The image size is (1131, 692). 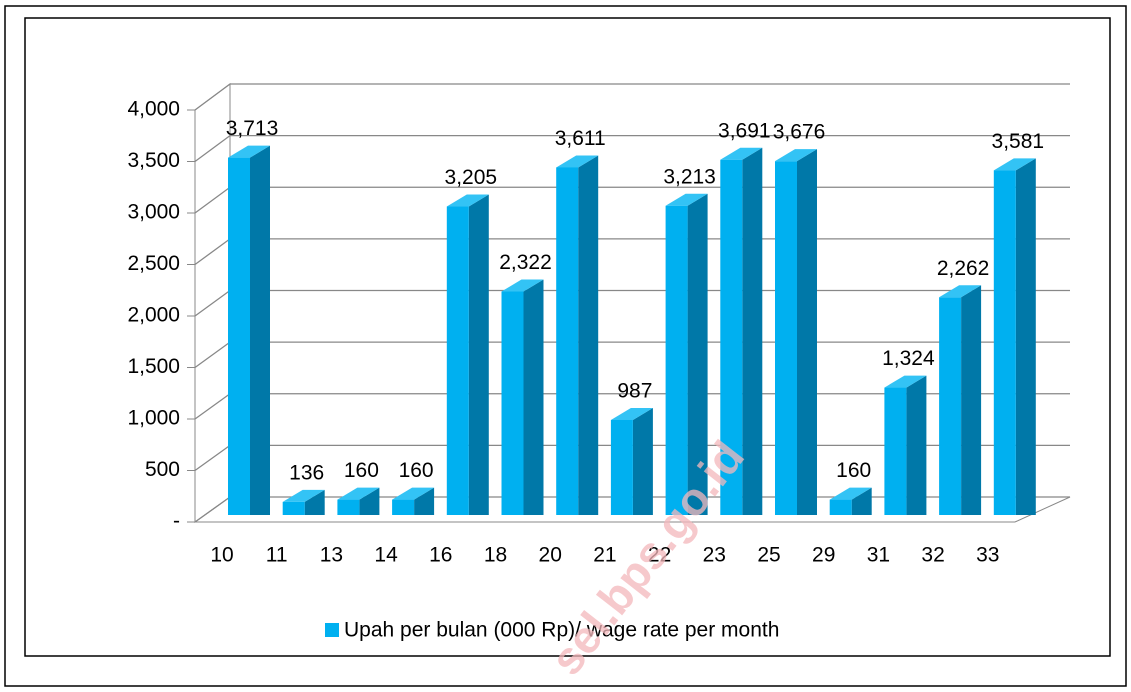 I want to click on x-tick-label: 20, so click(x=550, y=555).